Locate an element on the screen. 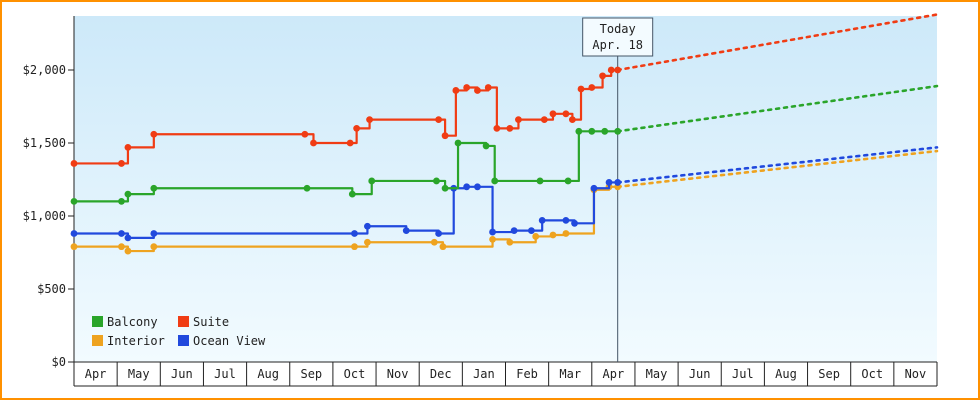 This screenshot has width=980, height=400. legend-swatch-suite is located at coordinates (183, 321).